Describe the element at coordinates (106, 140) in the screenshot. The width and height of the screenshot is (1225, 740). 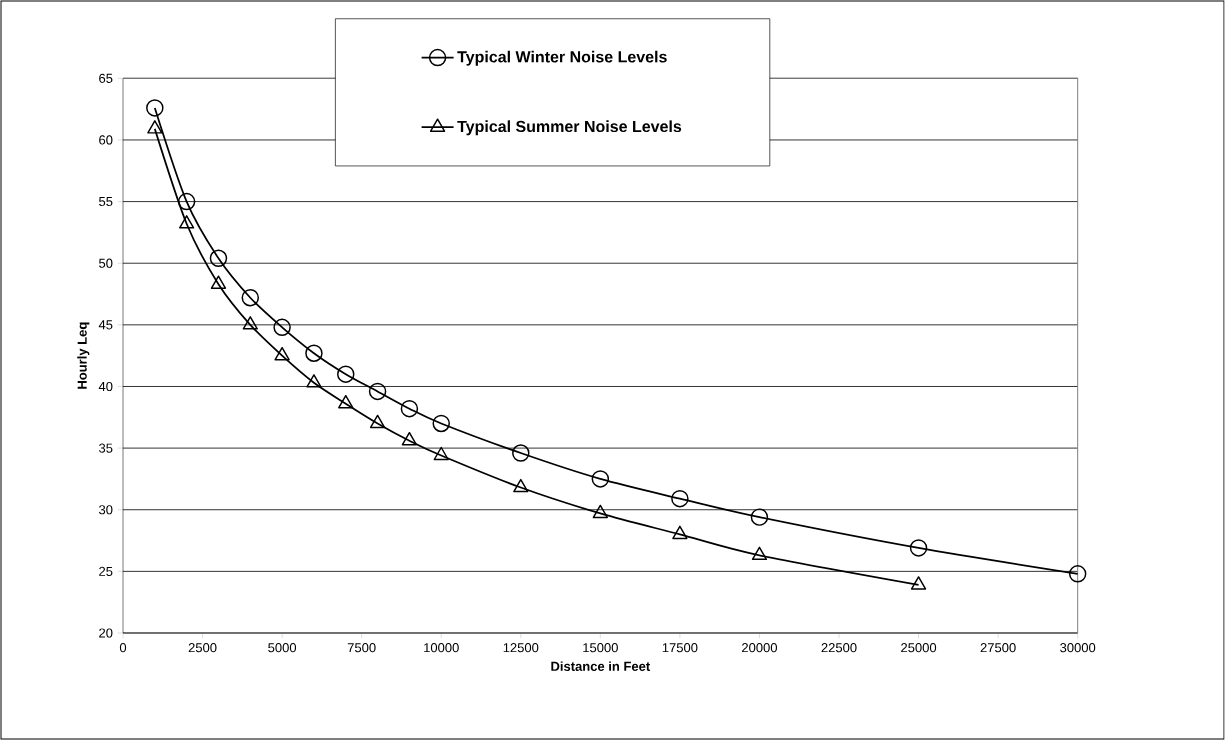
I see `y-tick-label: 60` at that location.